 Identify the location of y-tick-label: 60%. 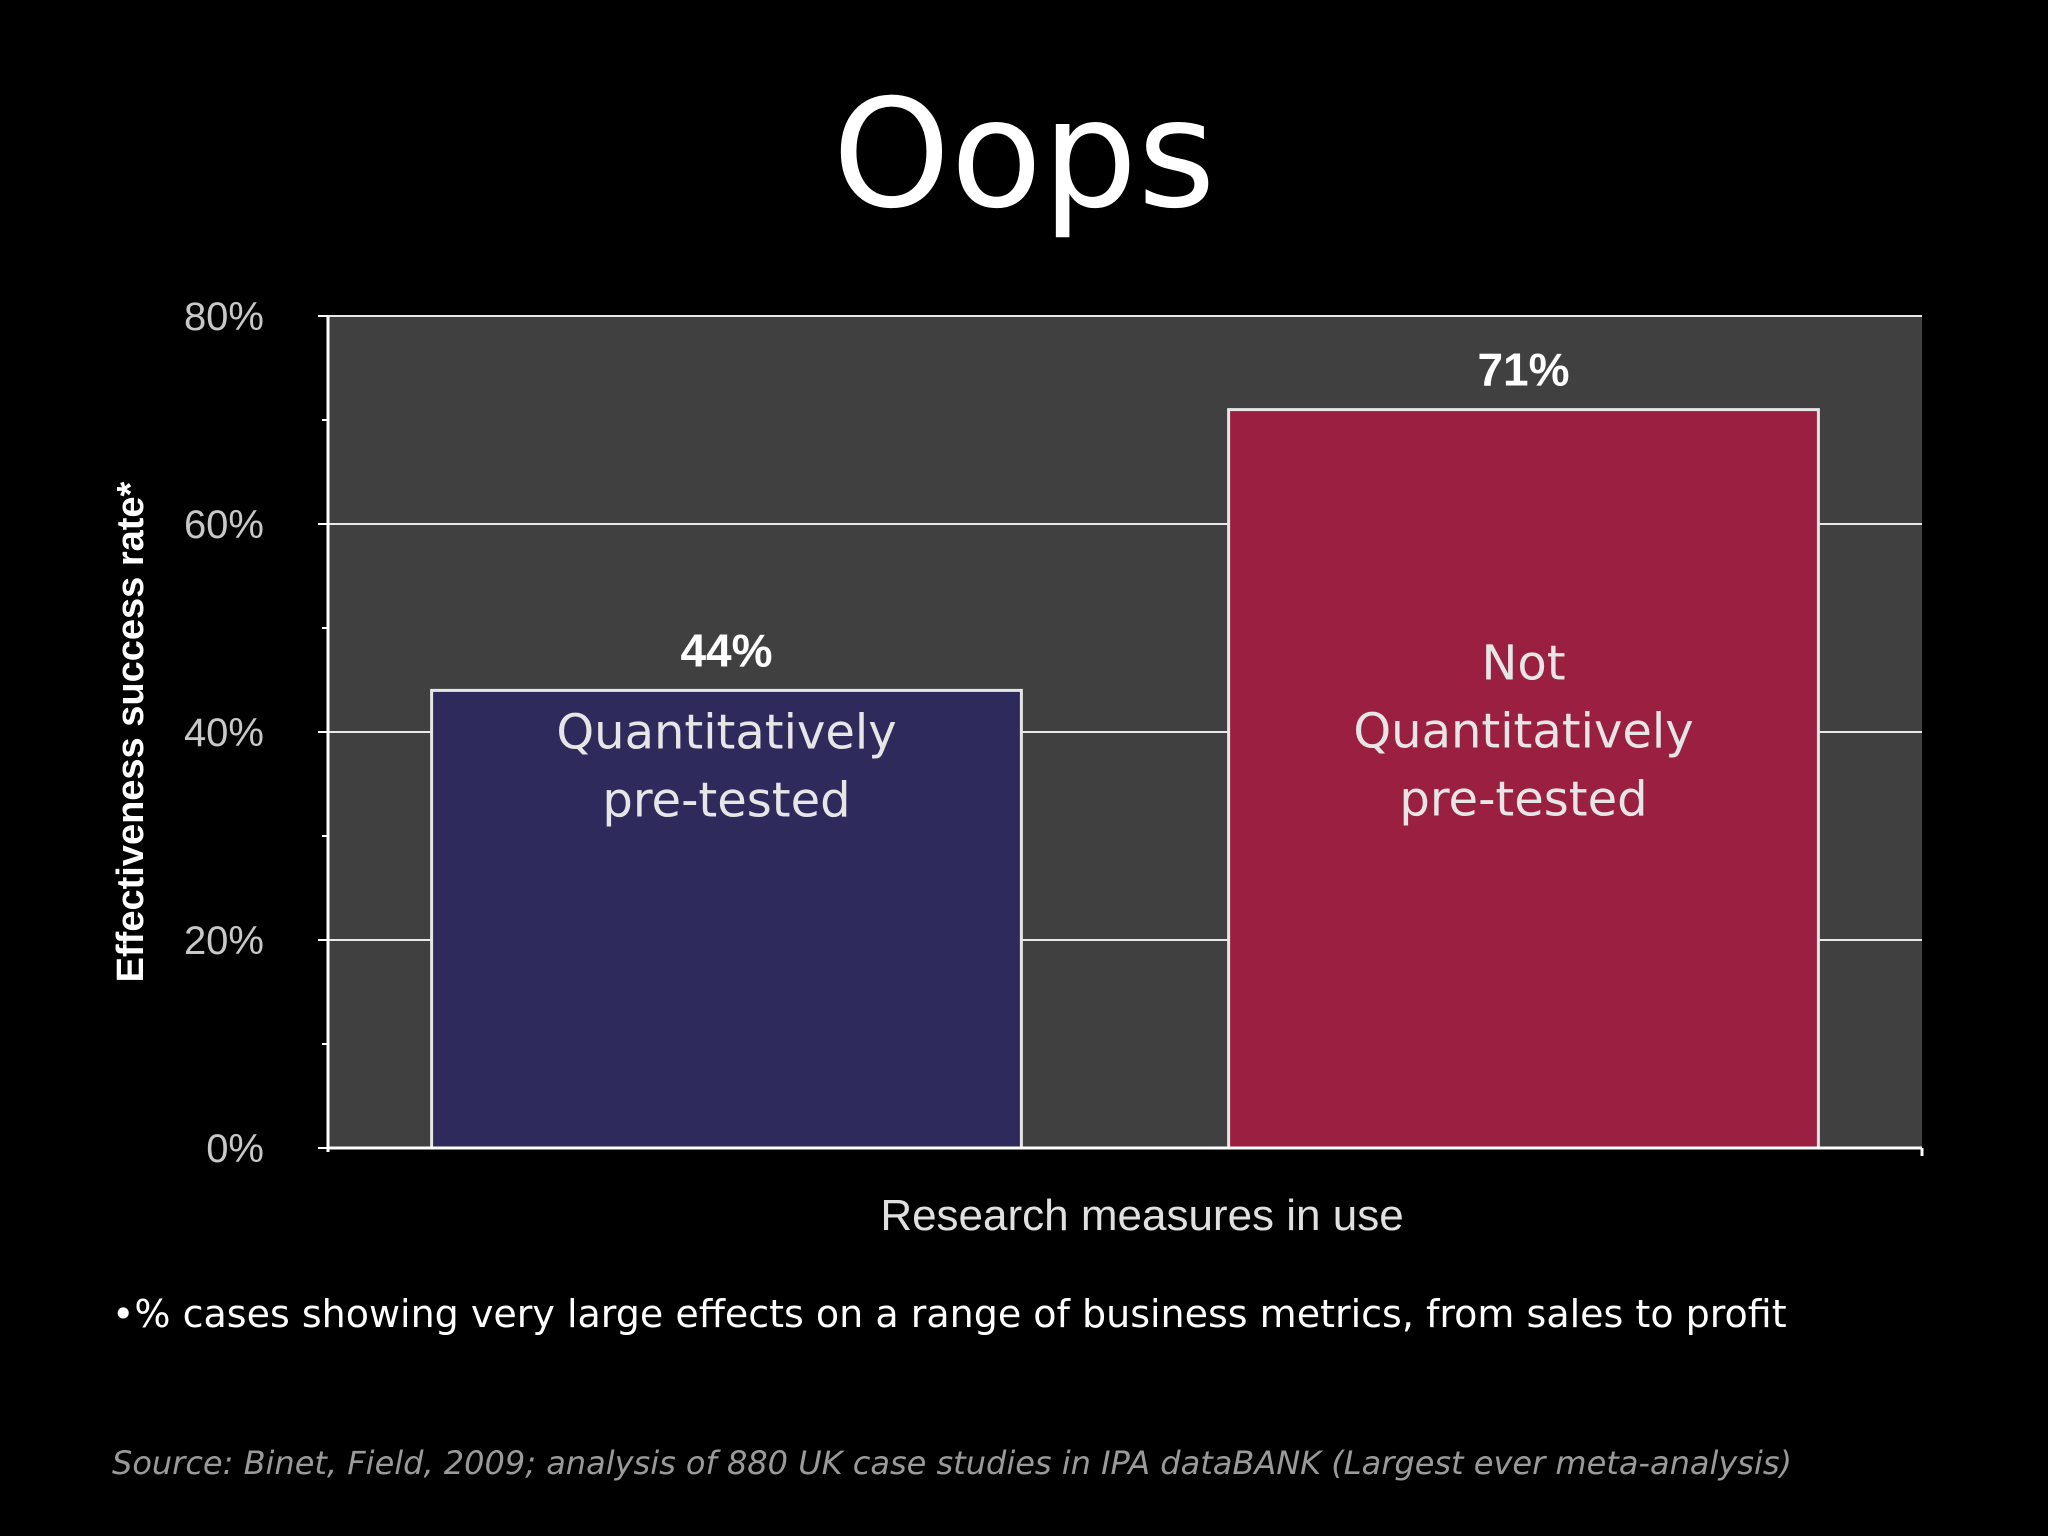
(224, 525).